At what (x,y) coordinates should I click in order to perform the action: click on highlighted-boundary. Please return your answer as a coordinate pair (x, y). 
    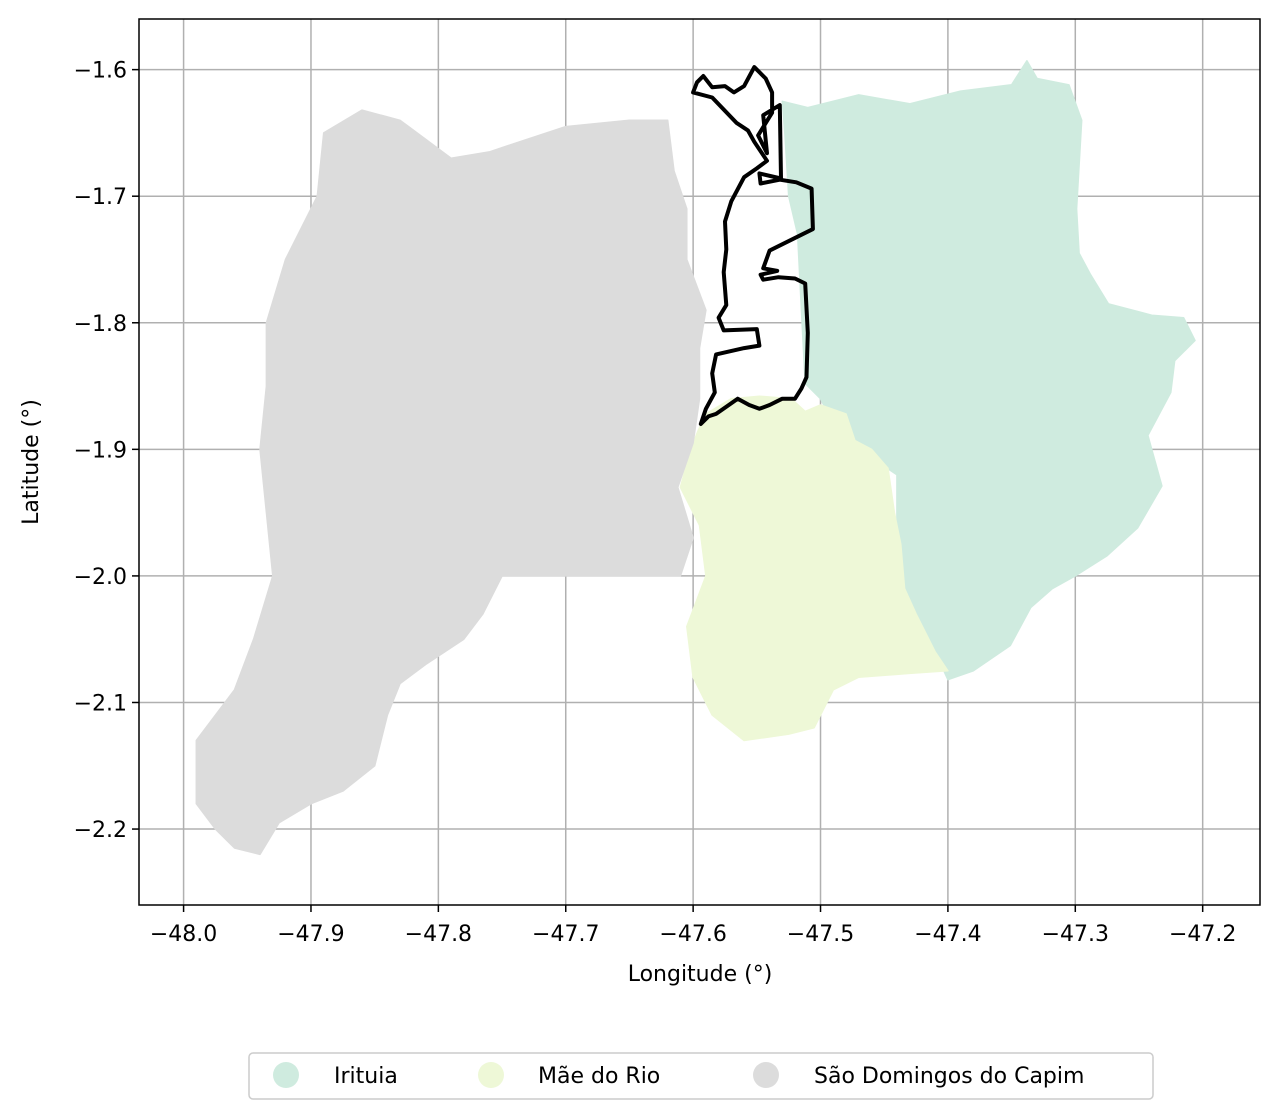
    Looking at the image, I should click on (753, 245).